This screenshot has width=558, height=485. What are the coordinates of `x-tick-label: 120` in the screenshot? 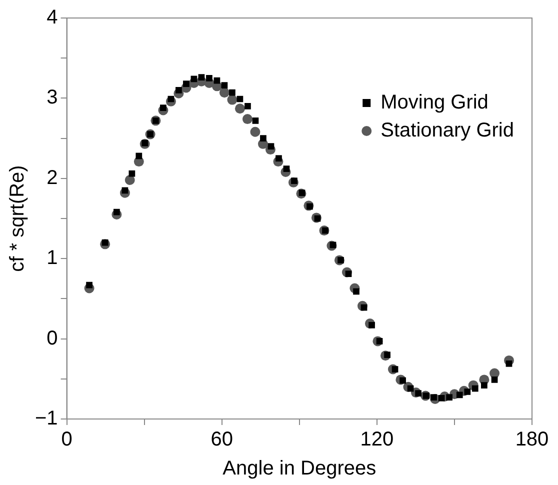 It's located at (377, 439).